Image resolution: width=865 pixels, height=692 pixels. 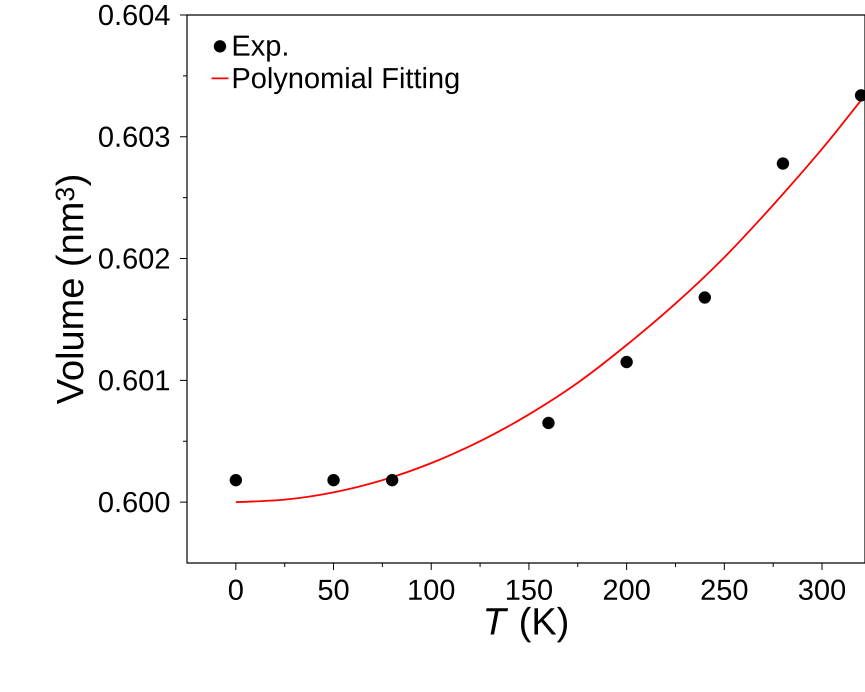 I want to click on x-tick-label: 150, so click(x=529, y=590).